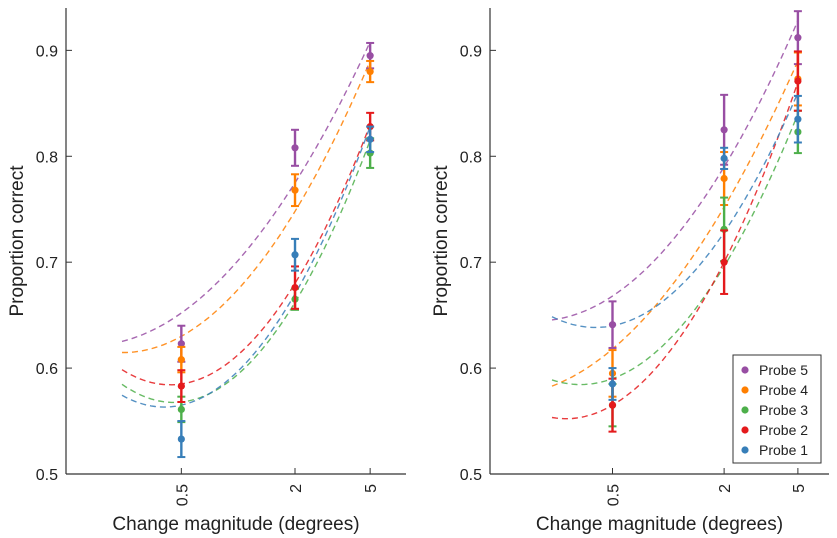 The height and width of the screenshot is (538, 837). I want to click on legend-label: Probe 3, so click(783, 410).